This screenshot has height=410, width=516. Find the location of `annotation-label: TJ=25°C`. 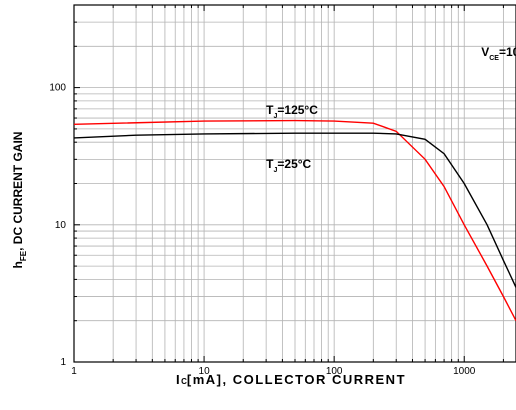

annotation-label: TJ=25°C is located at coordinates (288, 165).